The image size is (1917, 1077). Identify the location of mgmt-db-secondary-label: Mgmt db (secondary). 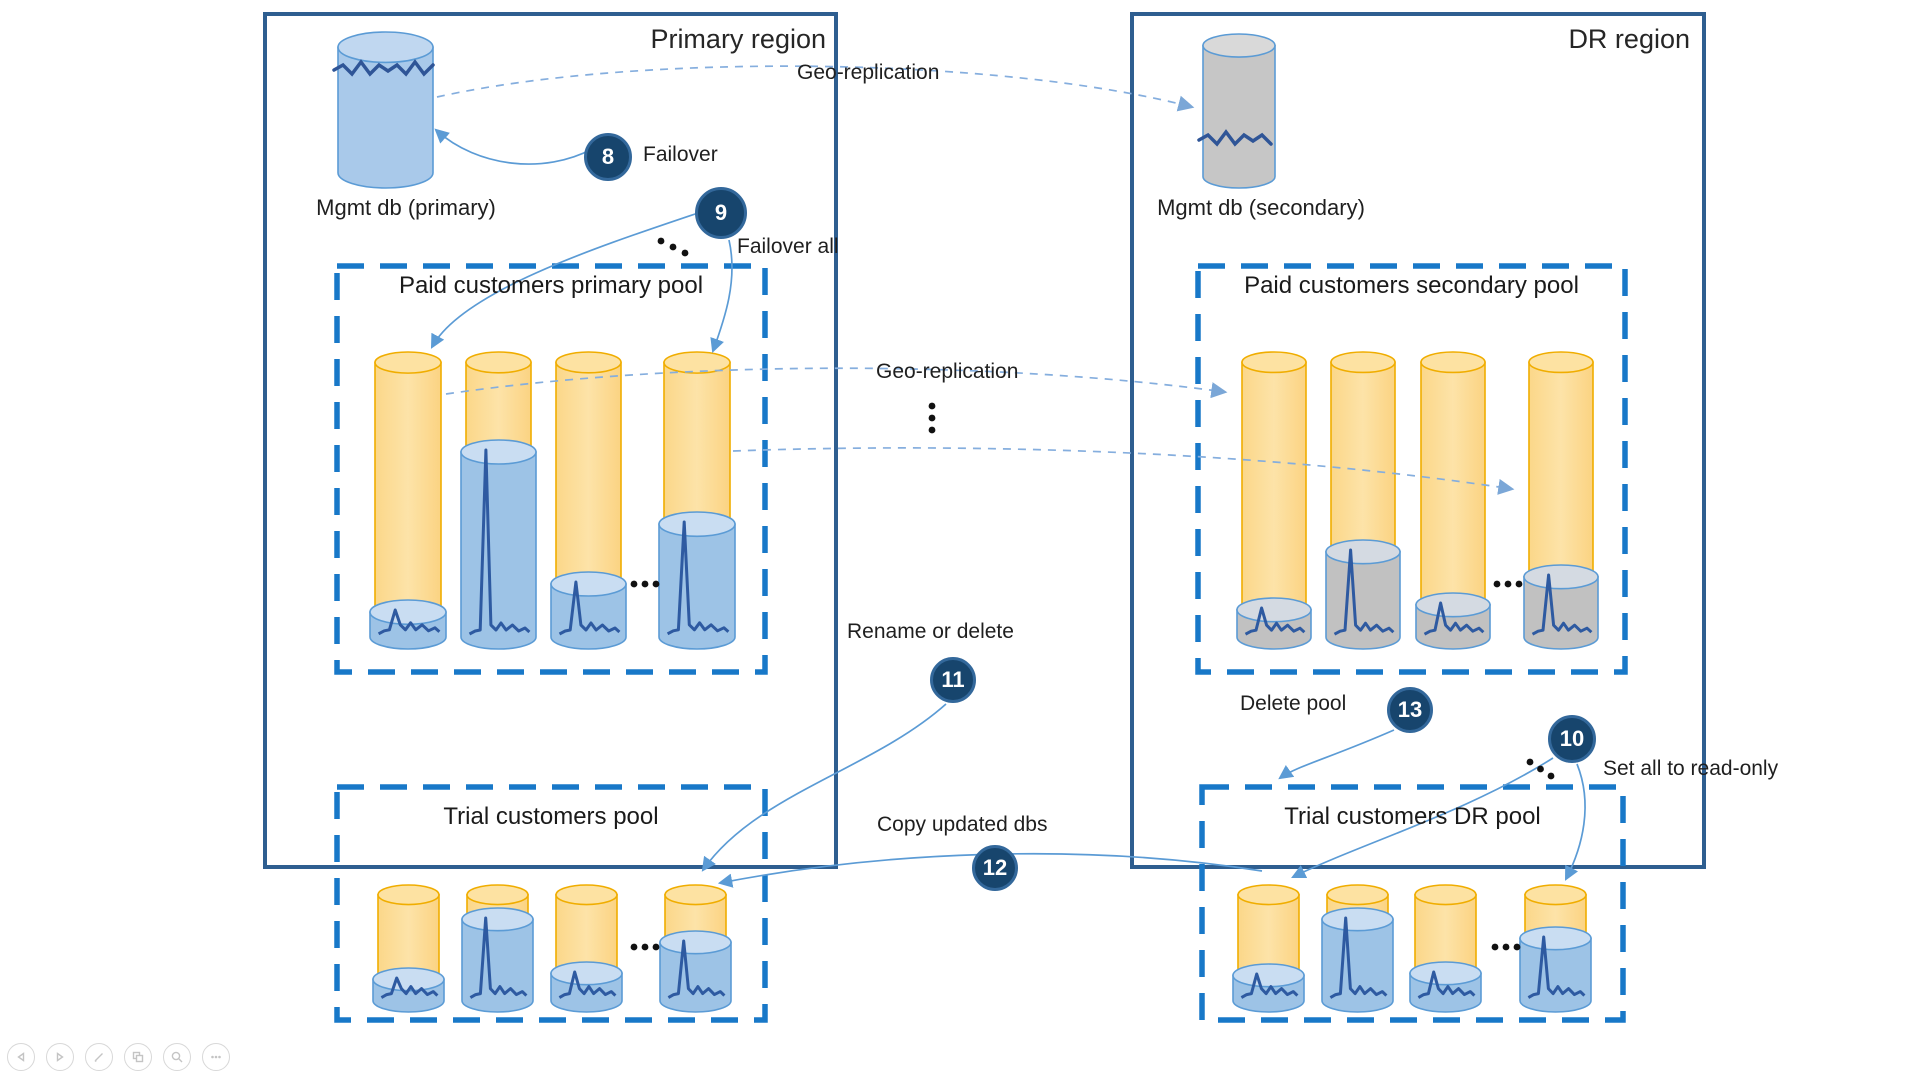
(1261, 207).